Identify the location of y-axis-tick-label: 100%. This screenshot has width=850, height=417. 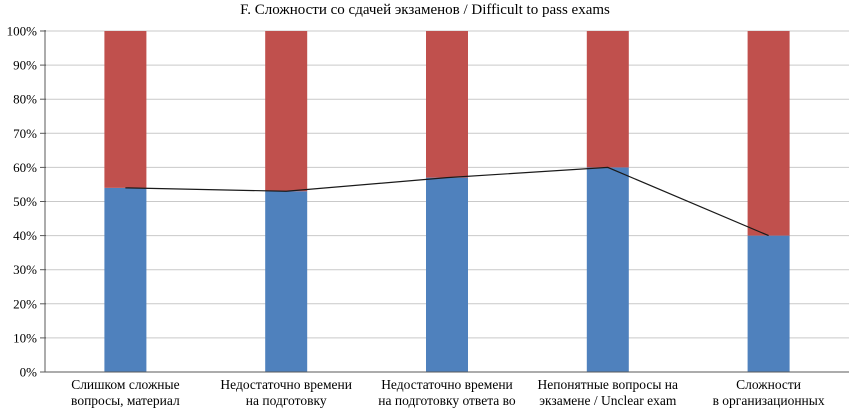
(22, 31).